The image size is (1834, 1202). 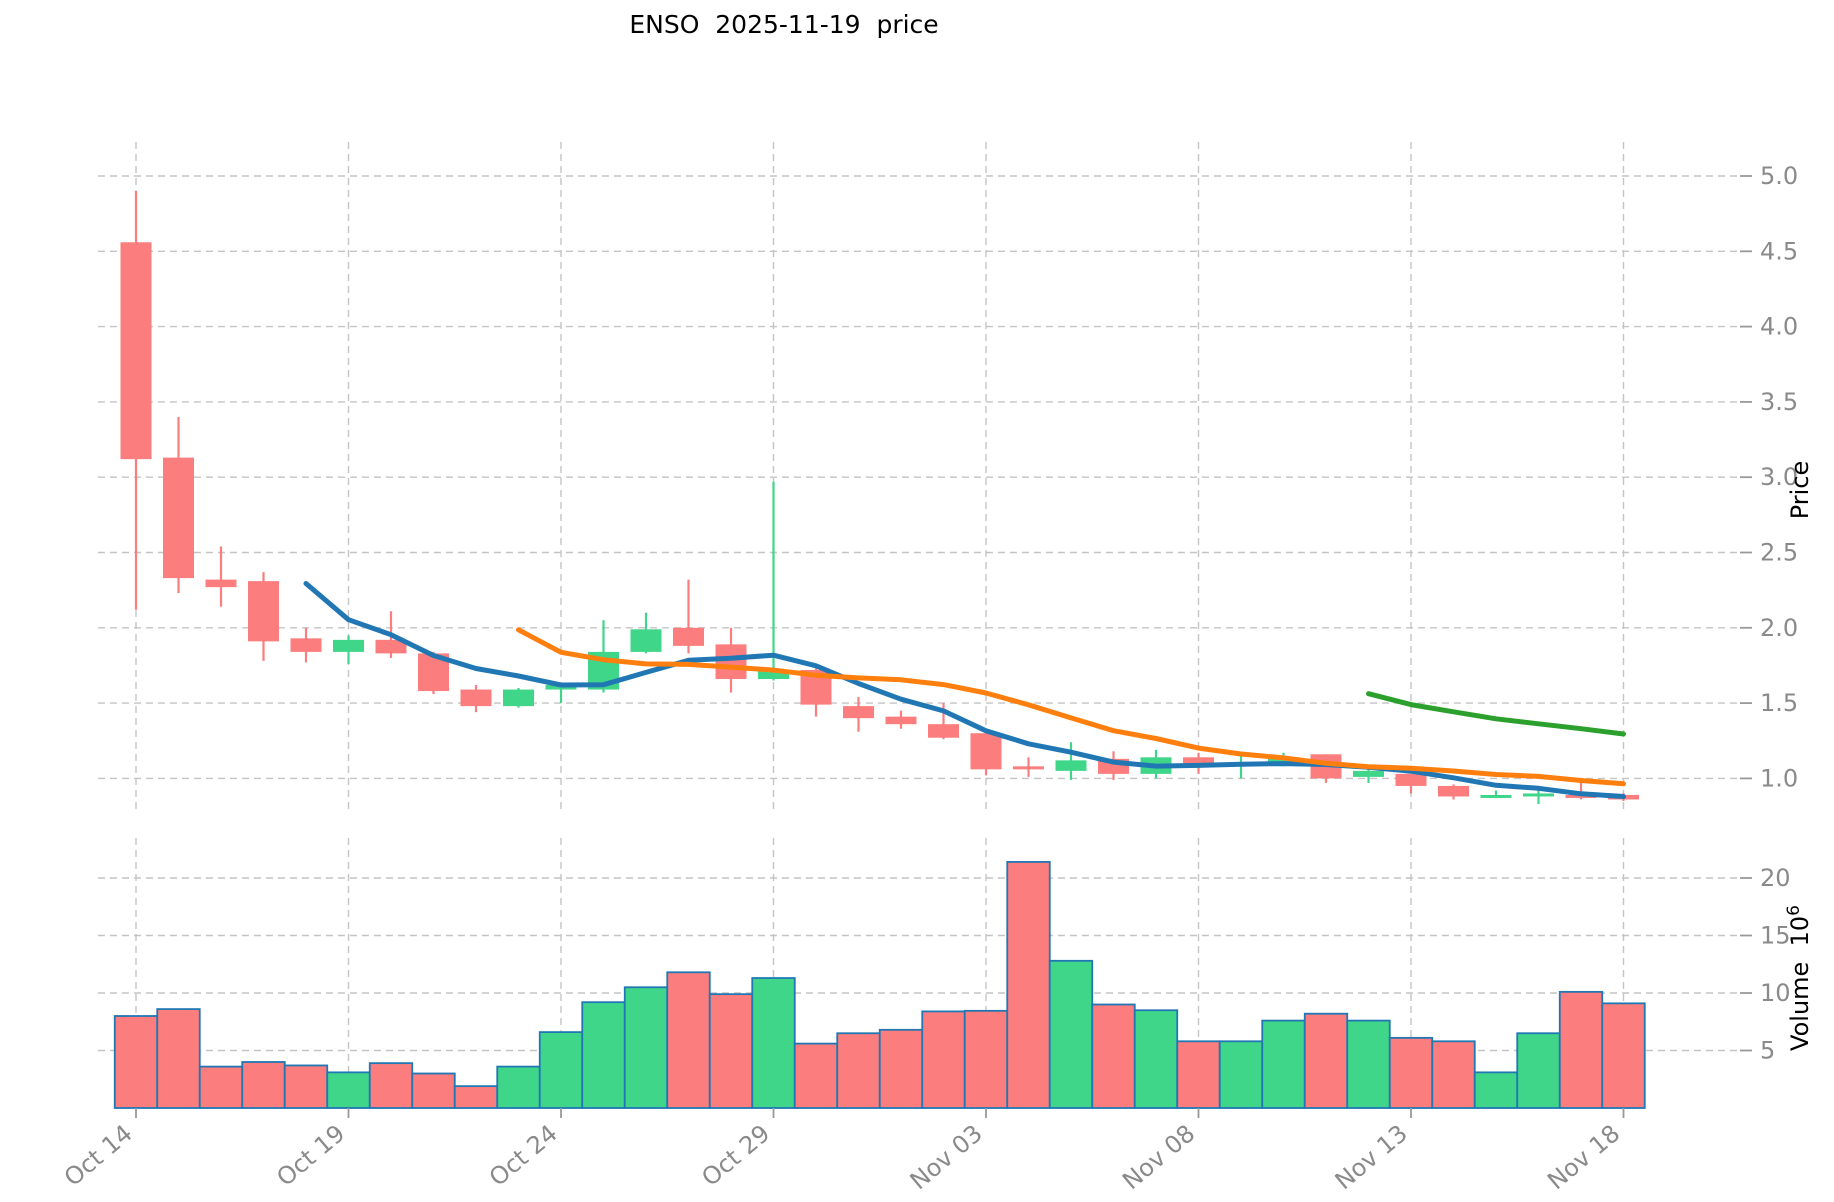 What do you see at coordinates (1799, 978) in the screenshot?
I see `volume-axis-title: Volume 106` at bounding box center [1799, 978].